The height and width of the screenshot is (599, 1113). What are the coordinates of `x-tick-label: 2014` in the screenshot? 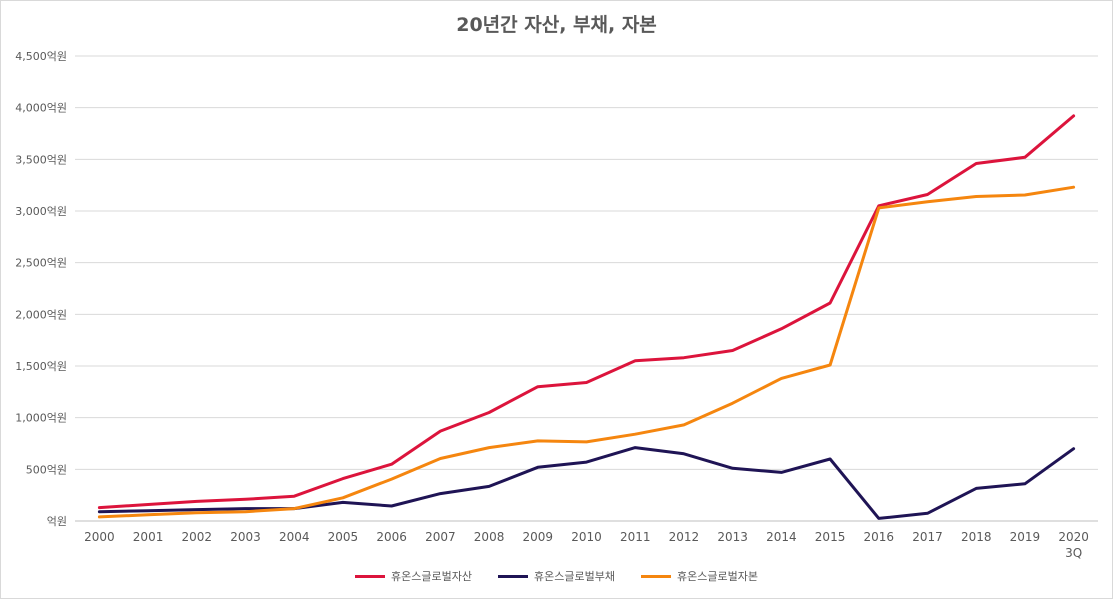 It's located at (781, 537).